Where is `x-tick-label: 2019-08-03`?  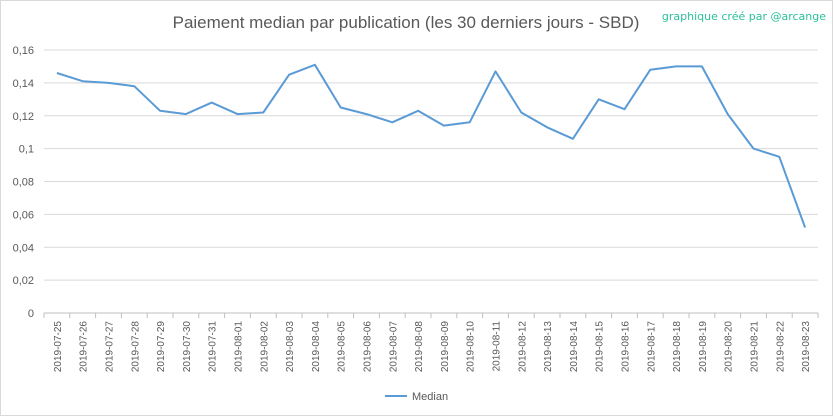 x-tick-label: 2019-08-03 is located at coordinates (290, 347).